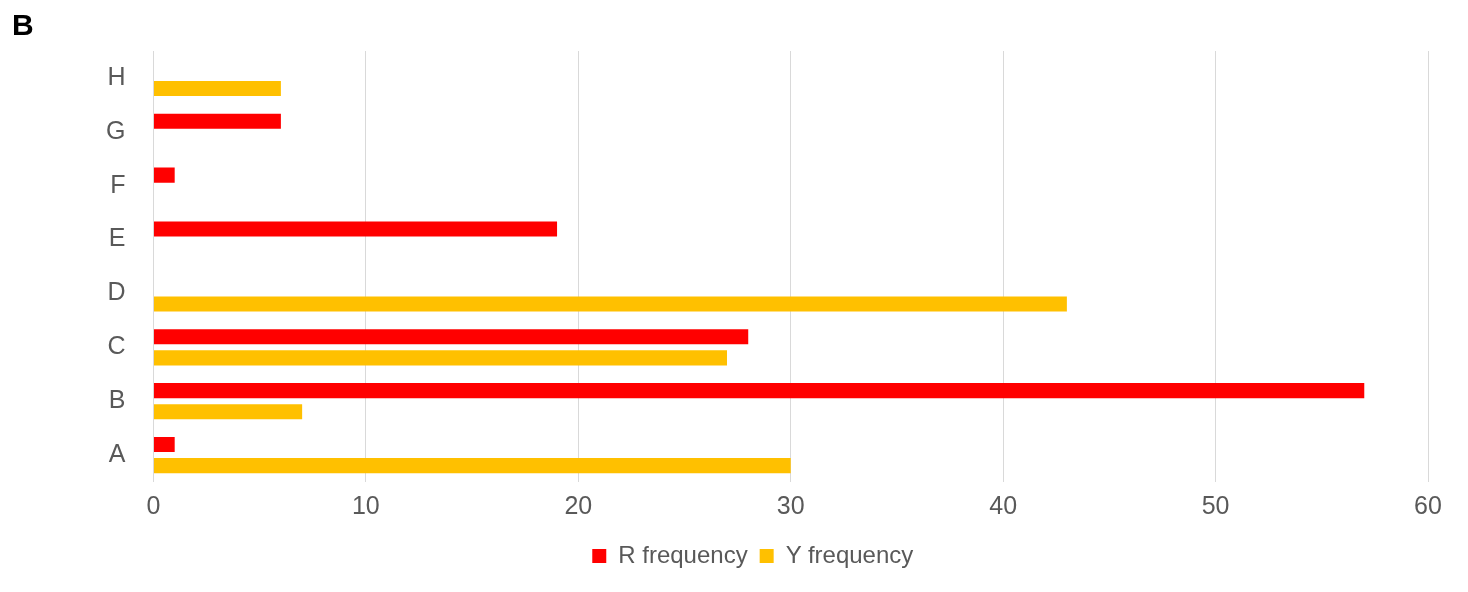 This screenshot has height=592, width=1468. What do you see at coordinates (683, 554) in the screenshot?
I see `legend-label: R frequency` at bounding box center [683, 554].